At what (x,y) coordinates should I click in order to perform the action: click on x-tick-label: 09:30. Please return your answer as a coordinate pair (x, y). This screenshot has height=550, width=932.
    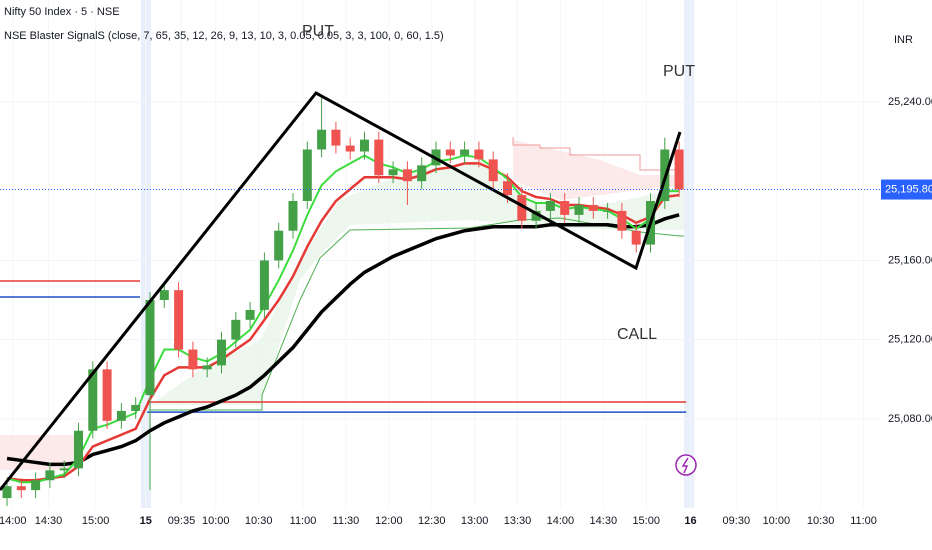
    Looking at the image, I should click on (737, 521).